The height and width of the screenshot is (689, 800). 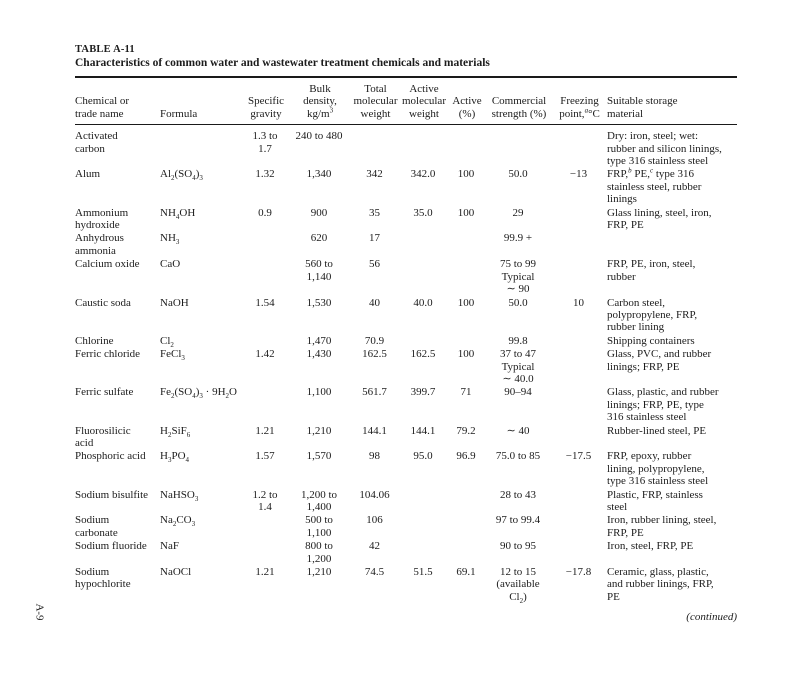 I want to click on cell-commercial_strength: ∼ 40, so click(x=518, y=430).